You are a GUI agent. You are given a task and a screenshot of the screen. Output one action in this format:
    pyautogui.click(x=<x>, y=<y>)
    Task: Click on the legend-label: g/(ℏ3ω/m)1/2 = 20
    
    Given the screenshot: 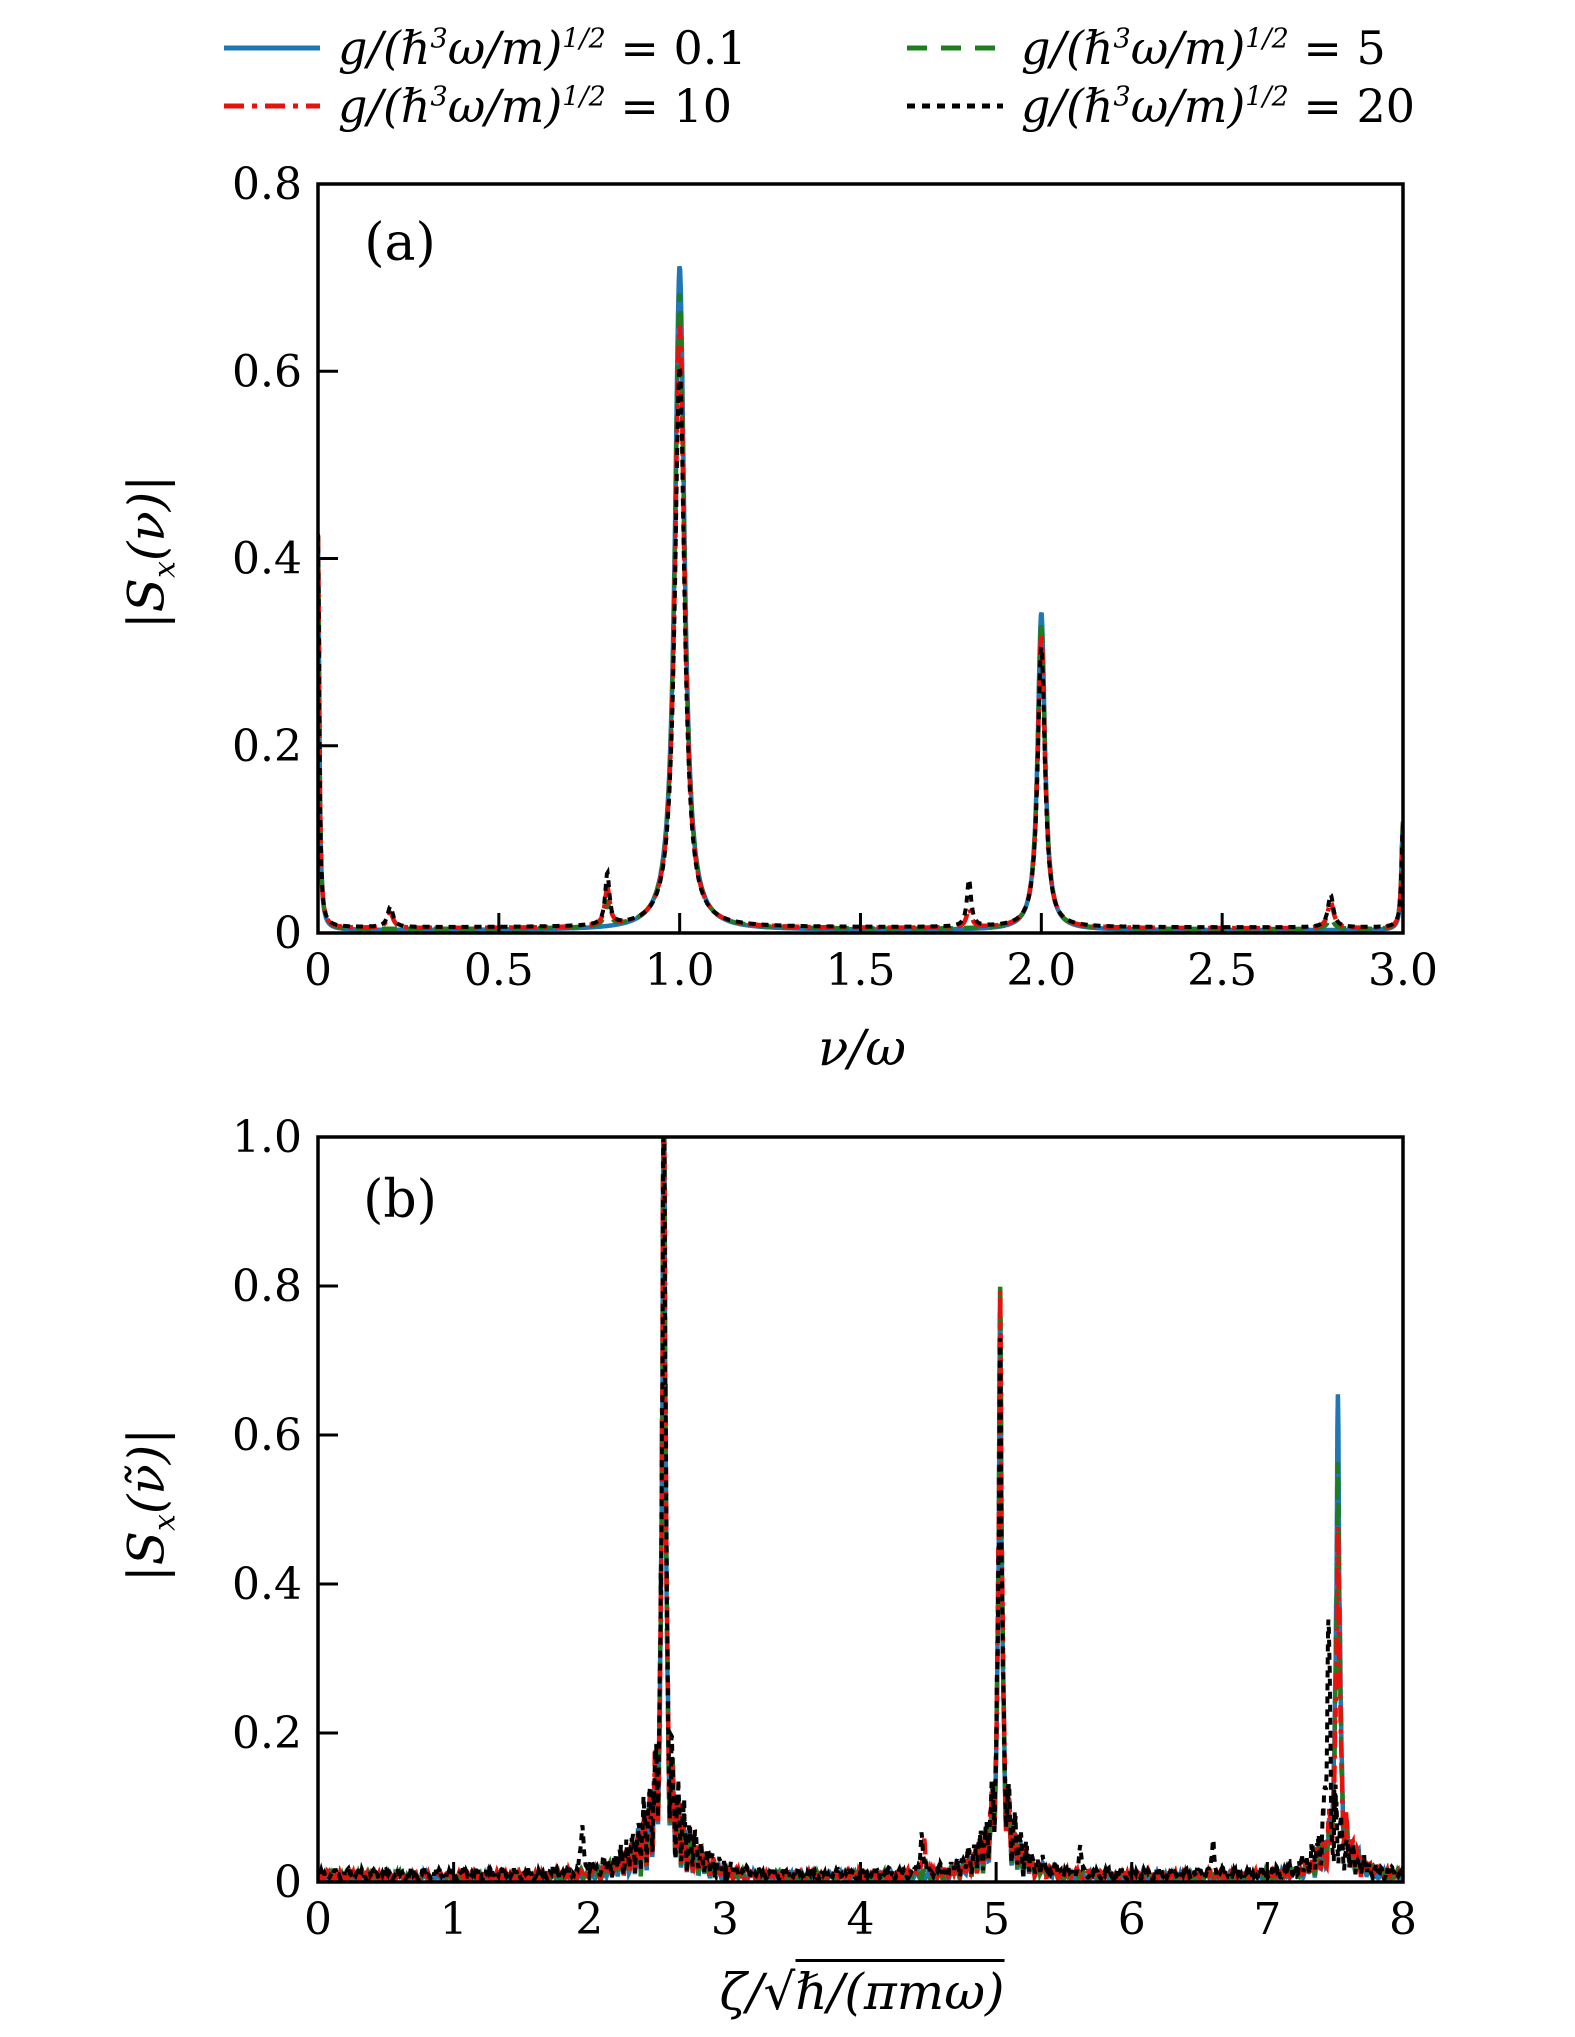 What is the action you would take?
    pyautogui.click(x=1218, y=106)
    